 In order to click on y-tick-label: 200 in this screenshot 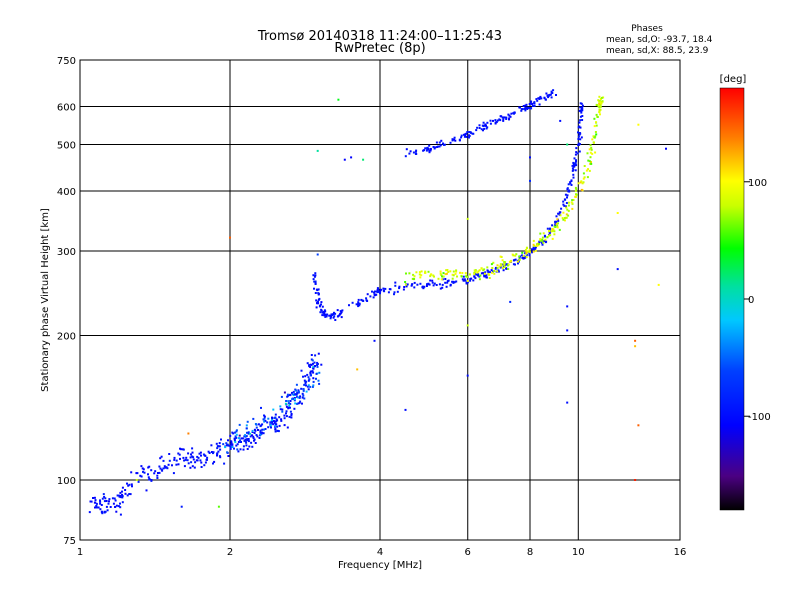, I will do `click(66, 337)`.